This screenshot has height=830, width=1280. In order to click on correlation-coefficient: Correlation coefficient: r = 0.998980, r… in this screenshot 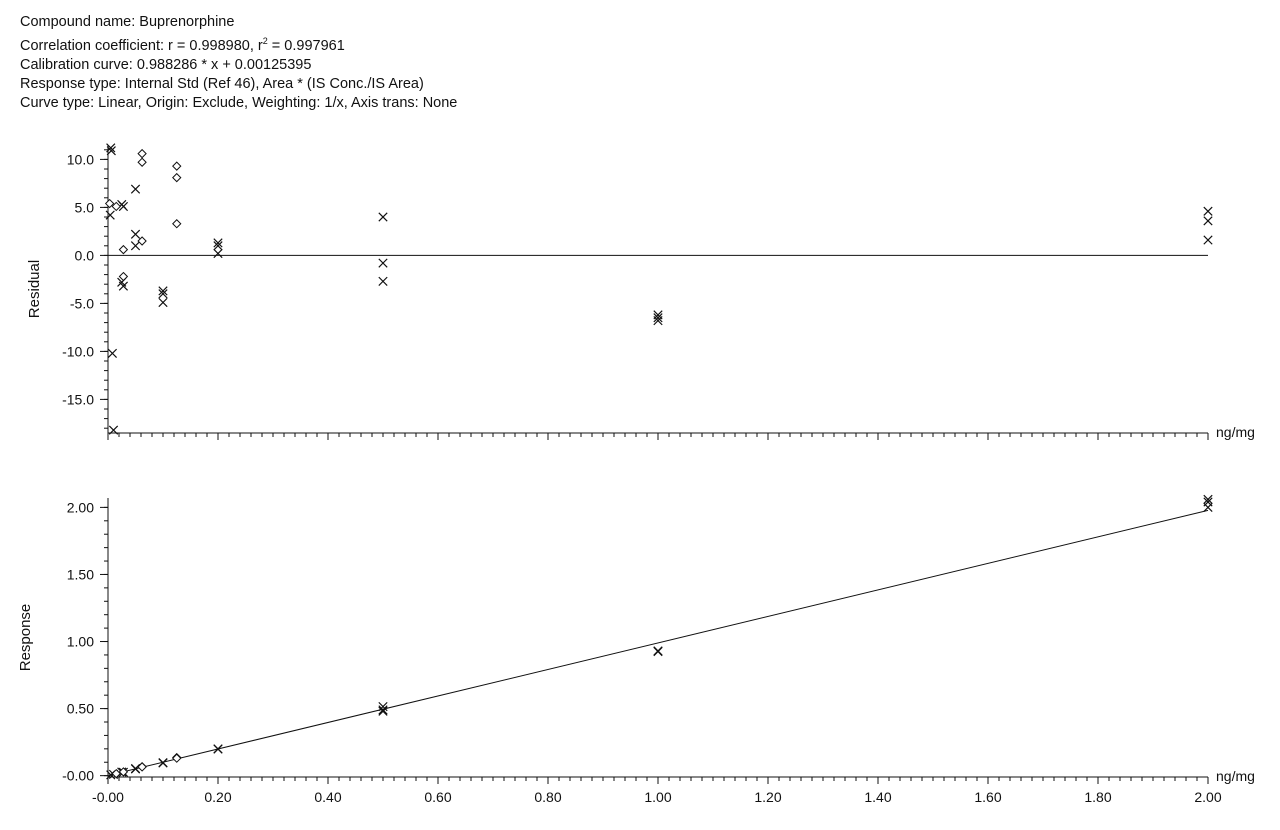, I will do `click(238, 44)`.